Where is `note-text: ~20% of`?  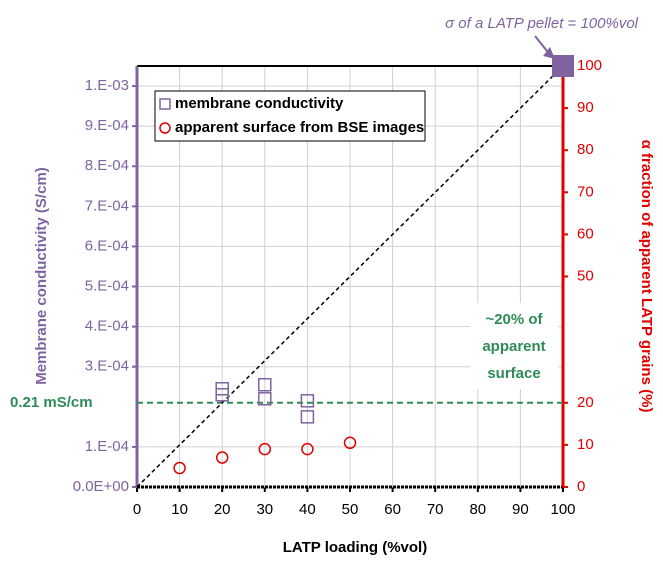 note-text: ~20% of is located at coordinates (514, 319).